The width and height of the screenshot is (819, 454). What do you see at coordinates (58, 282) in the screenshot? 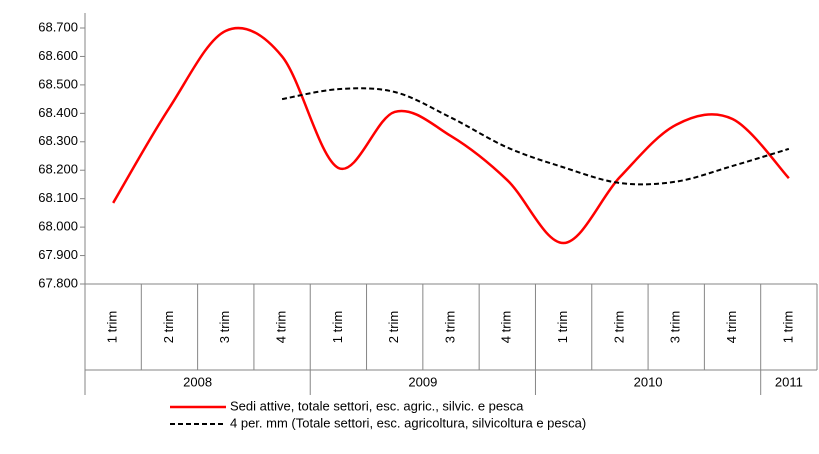
I see `y-tick-label: 67.800` at bounding box center [58, 282].